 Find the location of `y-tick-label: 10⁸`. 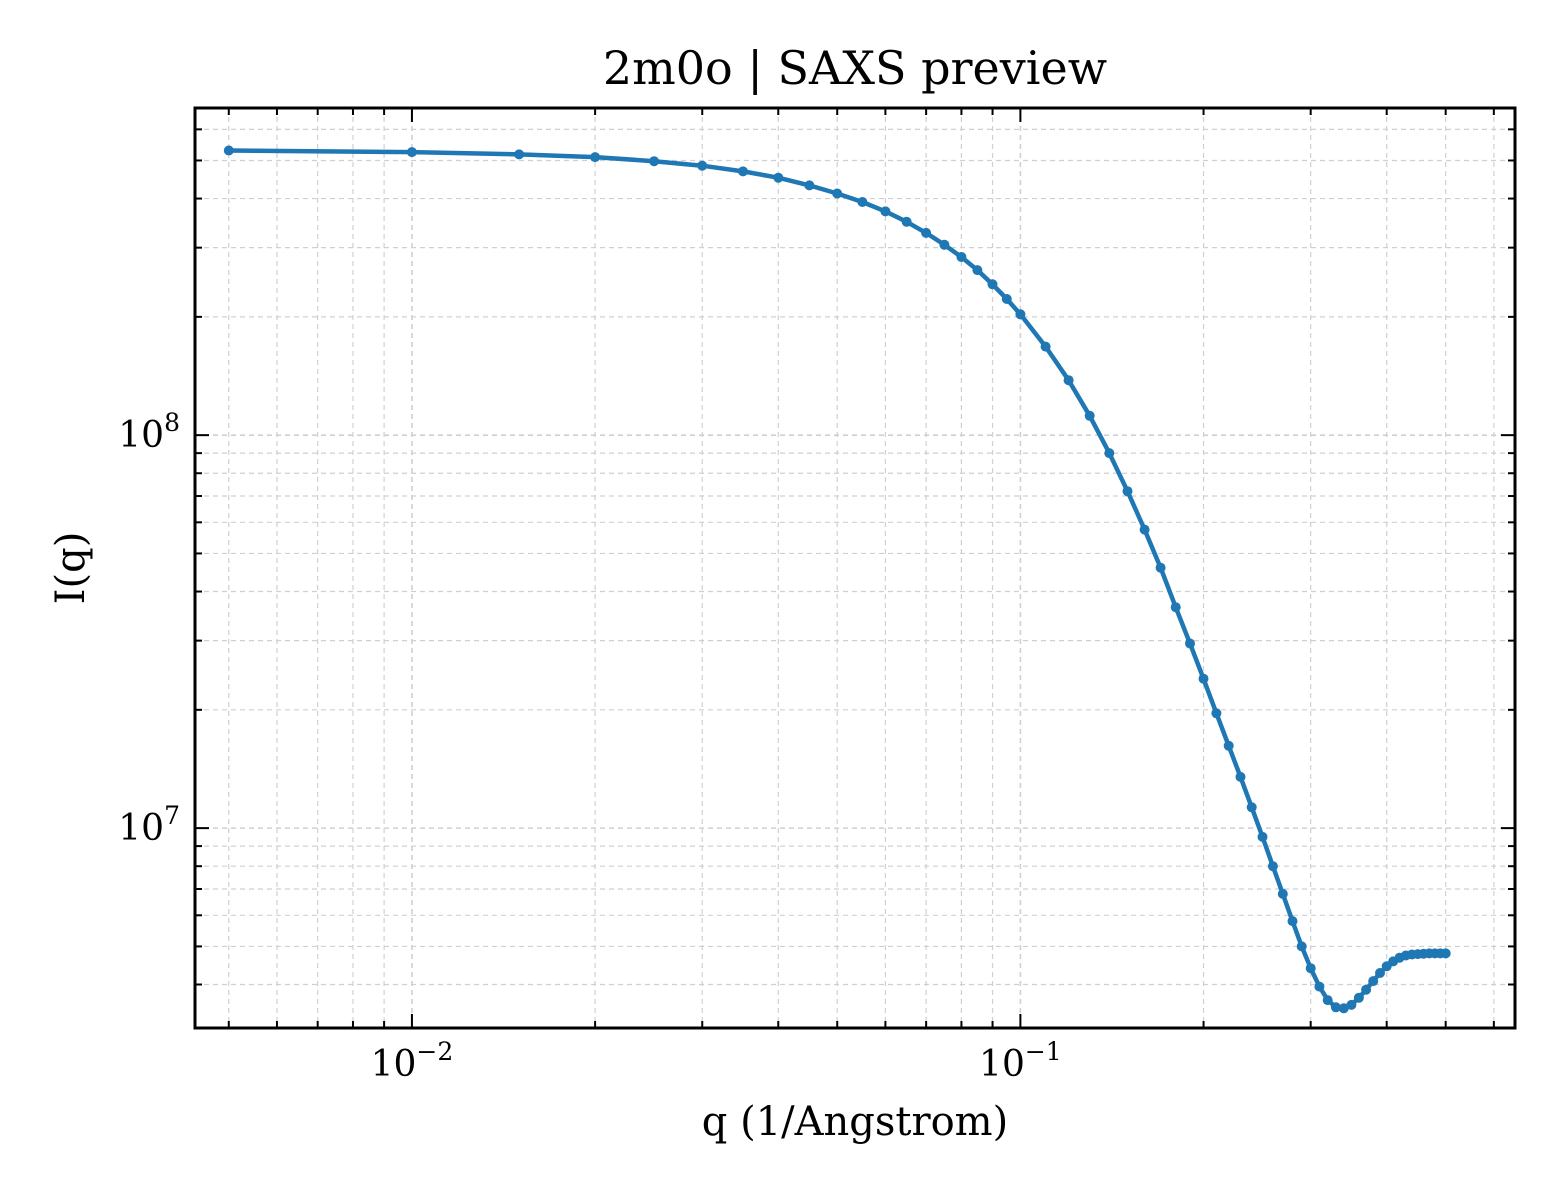

y-tick-label: 10⁸ is located at coordinates (149, 432).